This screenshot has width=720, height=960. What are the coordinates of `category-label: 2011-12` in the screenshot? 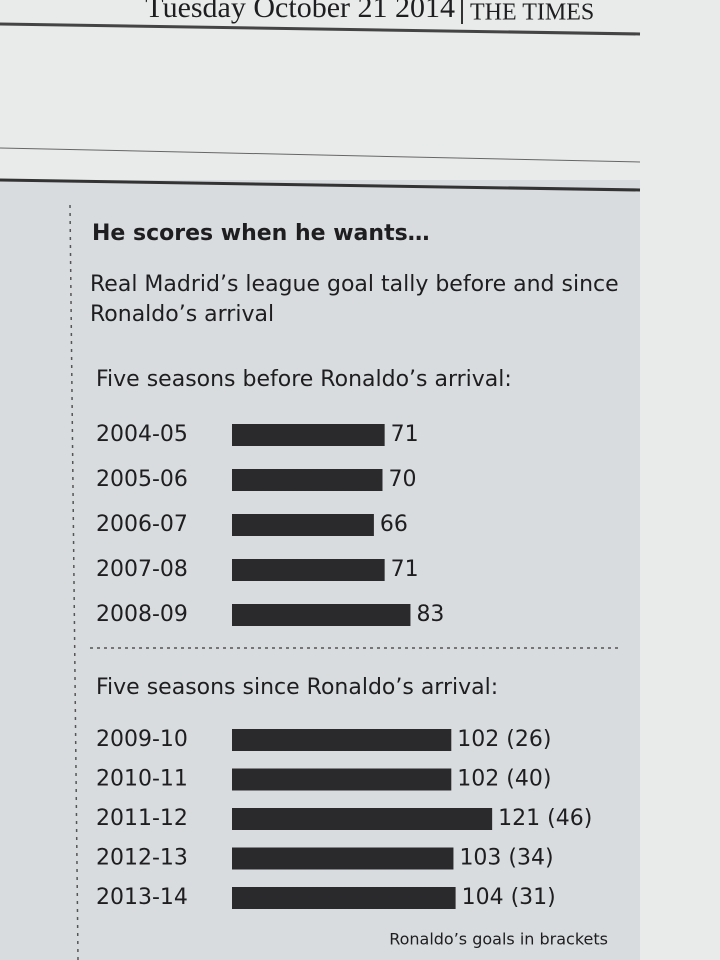 It's located at (142, 818).